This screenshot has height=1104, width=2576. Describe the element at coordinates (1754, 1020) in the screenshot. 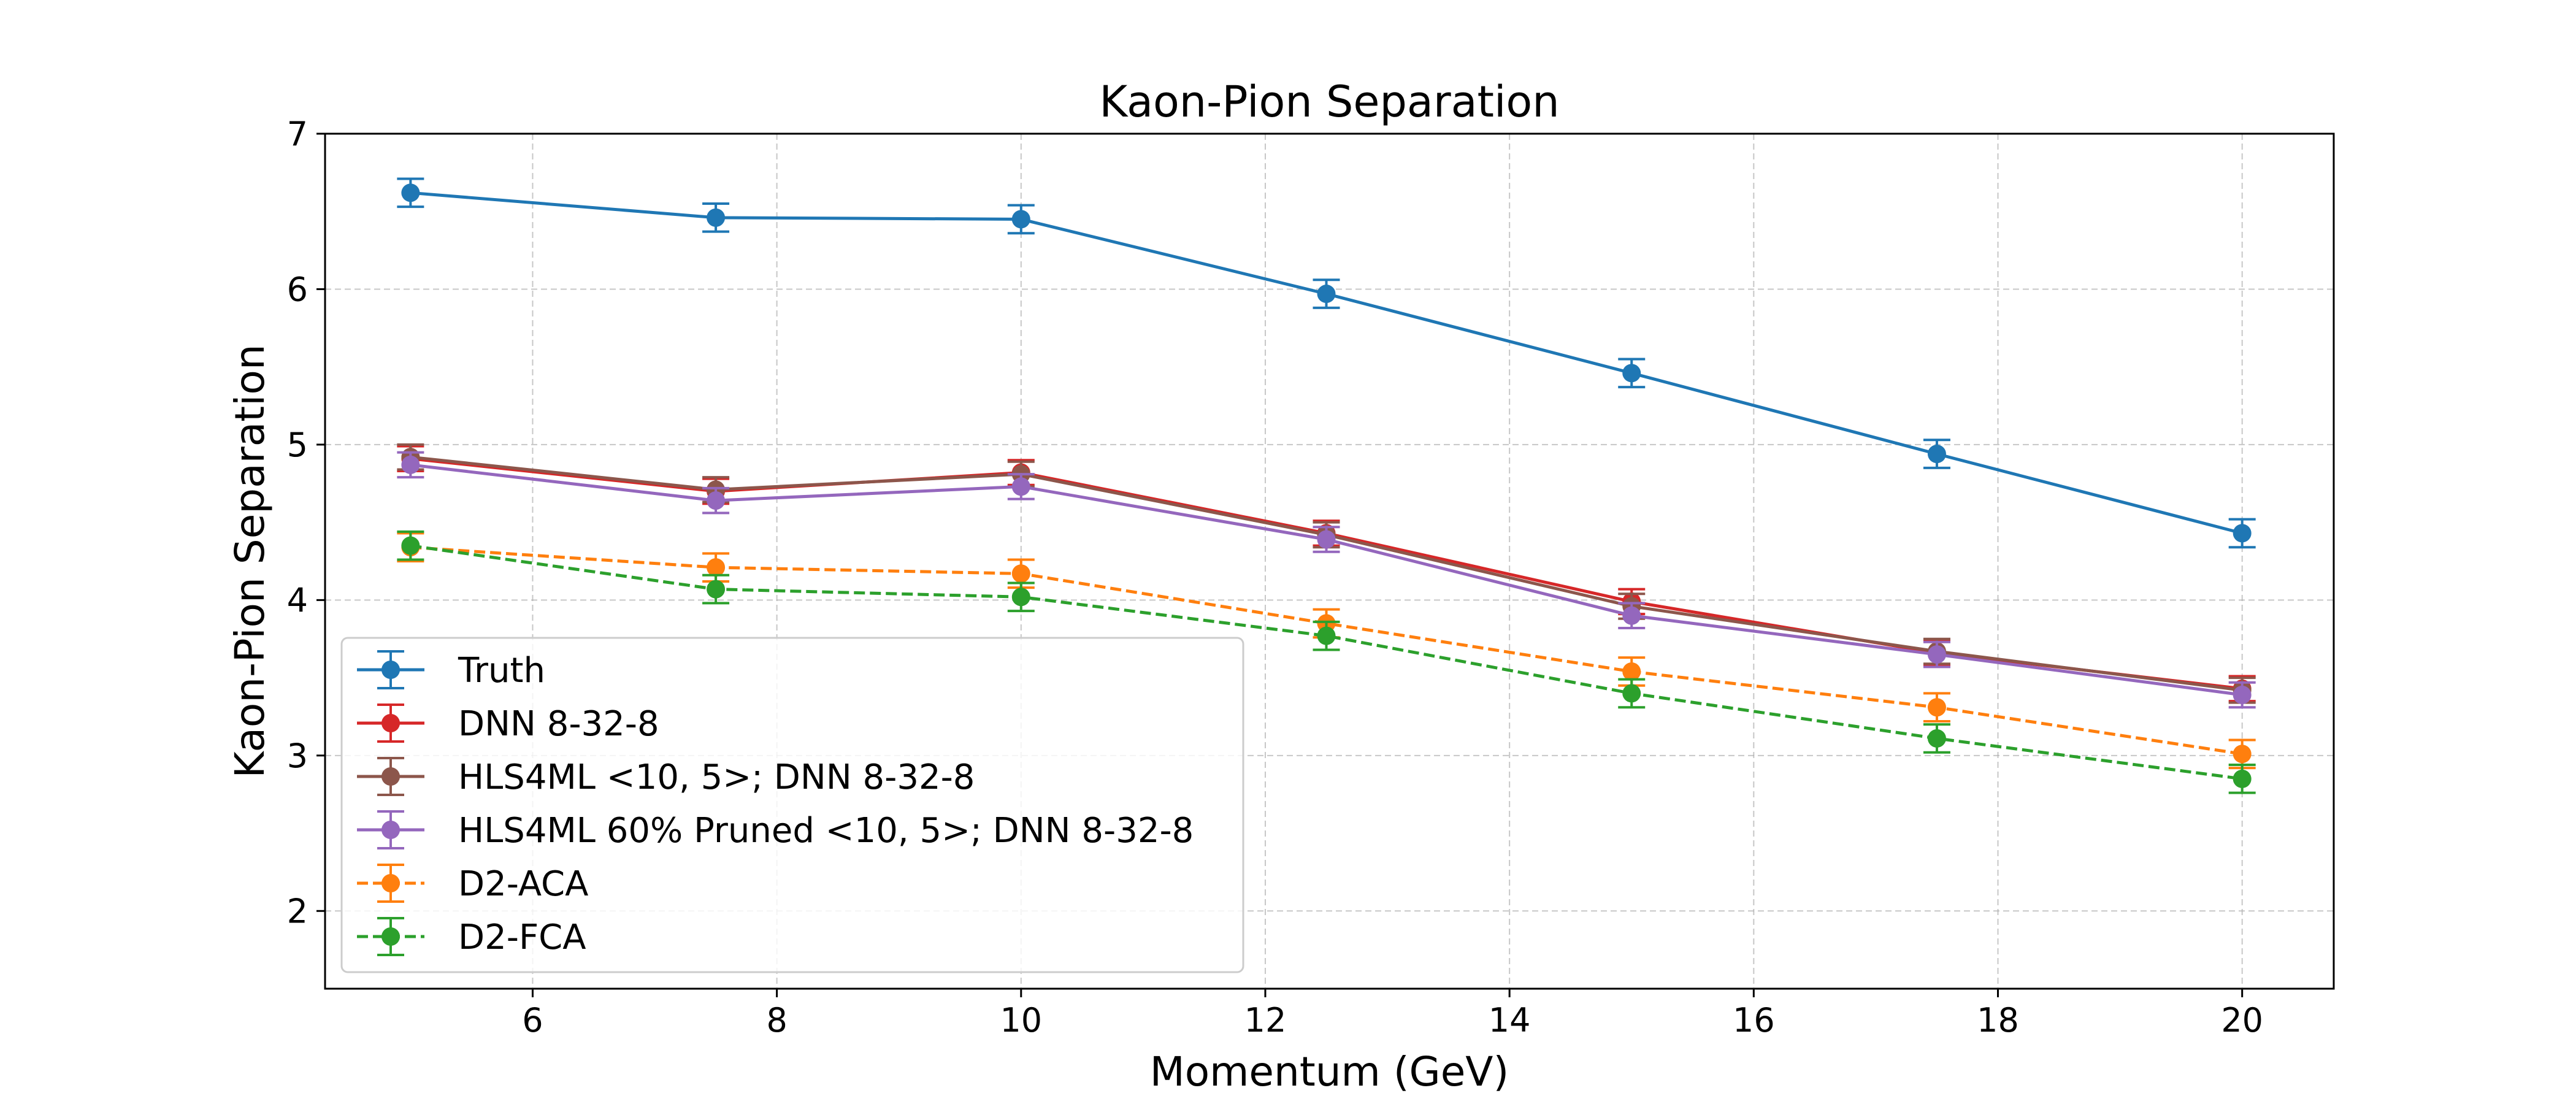

I see `x-tick-label: 16` at that location.